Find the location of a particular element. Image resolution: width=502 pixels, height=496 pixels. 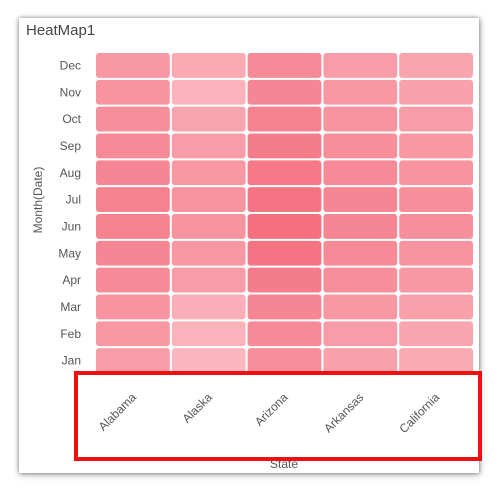

highlight-box is located at coordinates (278, 416).